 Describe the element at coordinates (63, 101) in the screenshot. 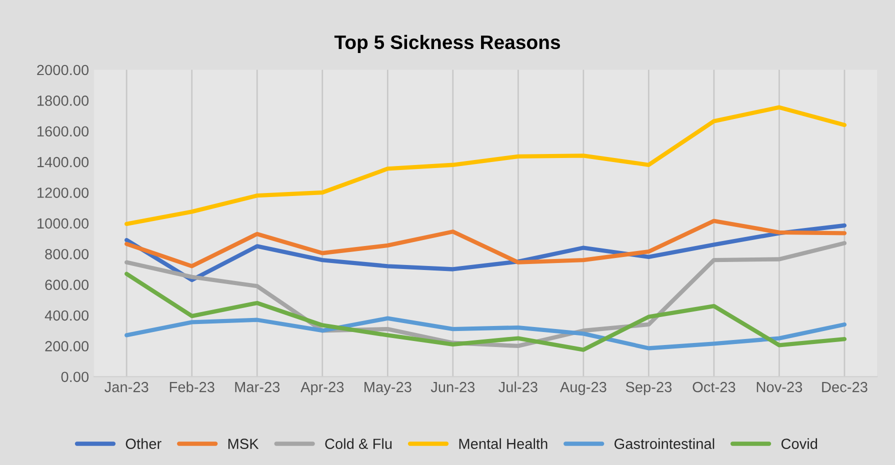

I see `y-tick-label: 1800.00` at that location.